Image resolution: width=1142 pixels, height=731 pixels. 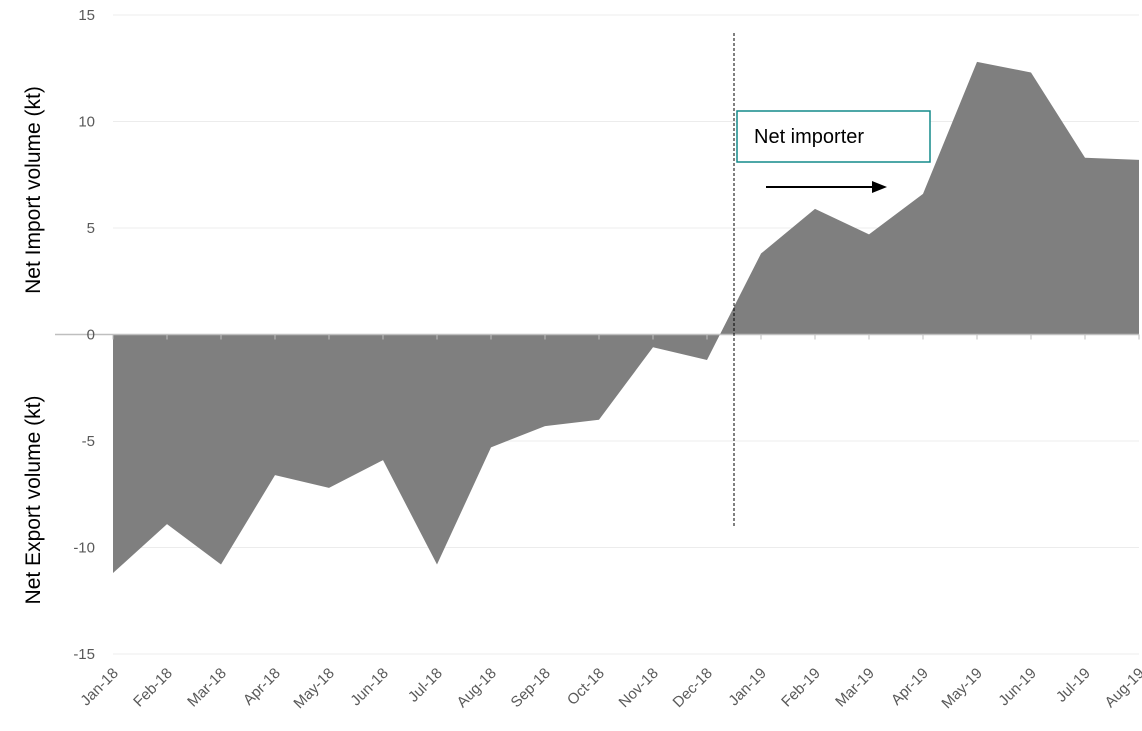 What do you see at coordinates (639, 688) in the screenshot?
I see `x-tick-label: Nov-18` at bounding box center [639, 688].